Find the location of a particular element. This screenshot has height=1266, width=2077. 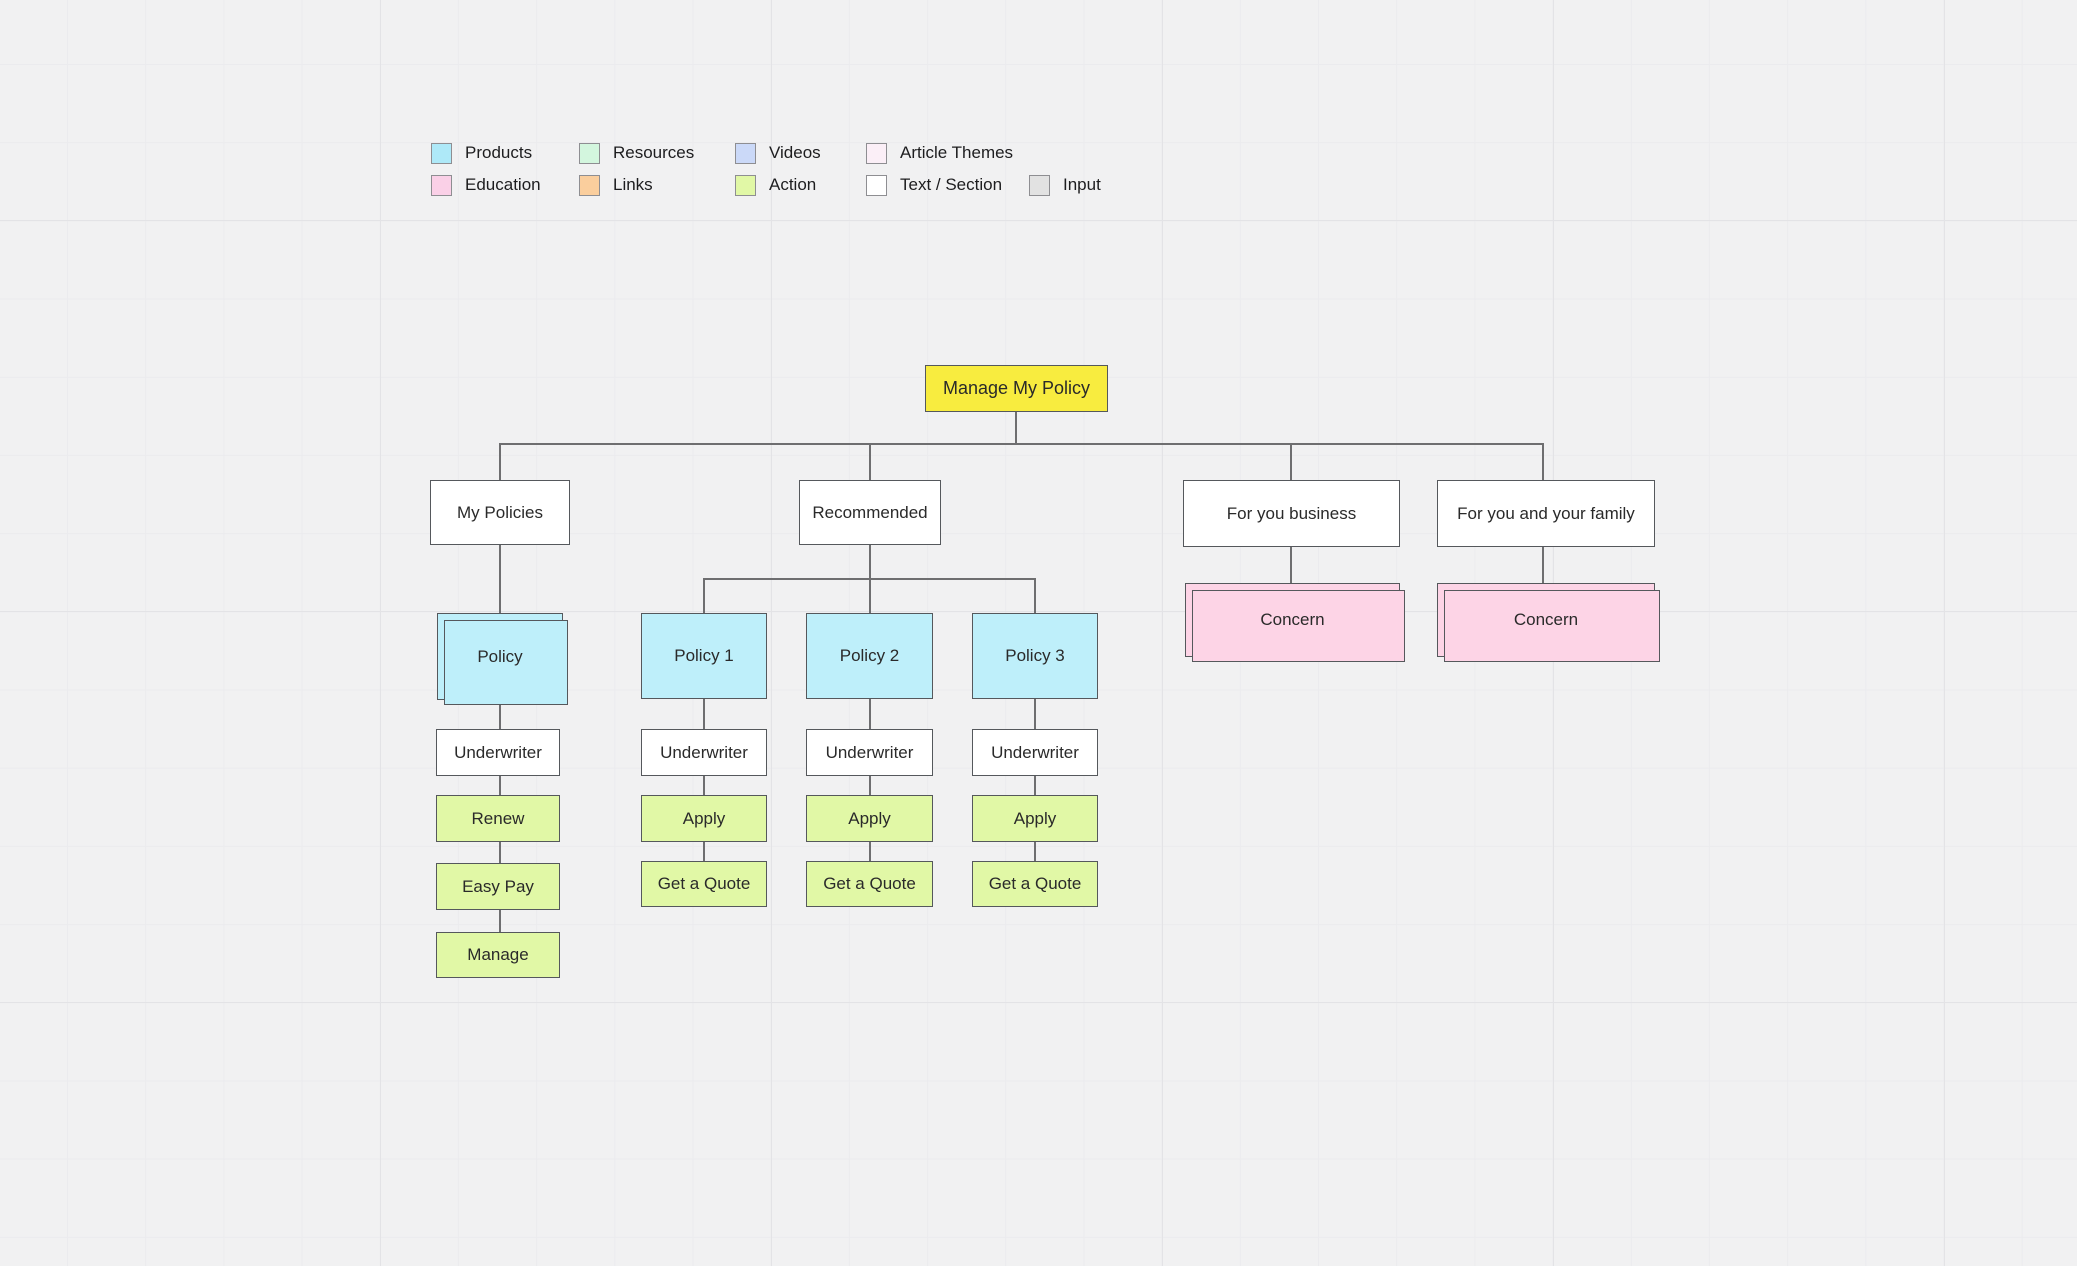

input-swatch is located at coordinates (1039, 185).